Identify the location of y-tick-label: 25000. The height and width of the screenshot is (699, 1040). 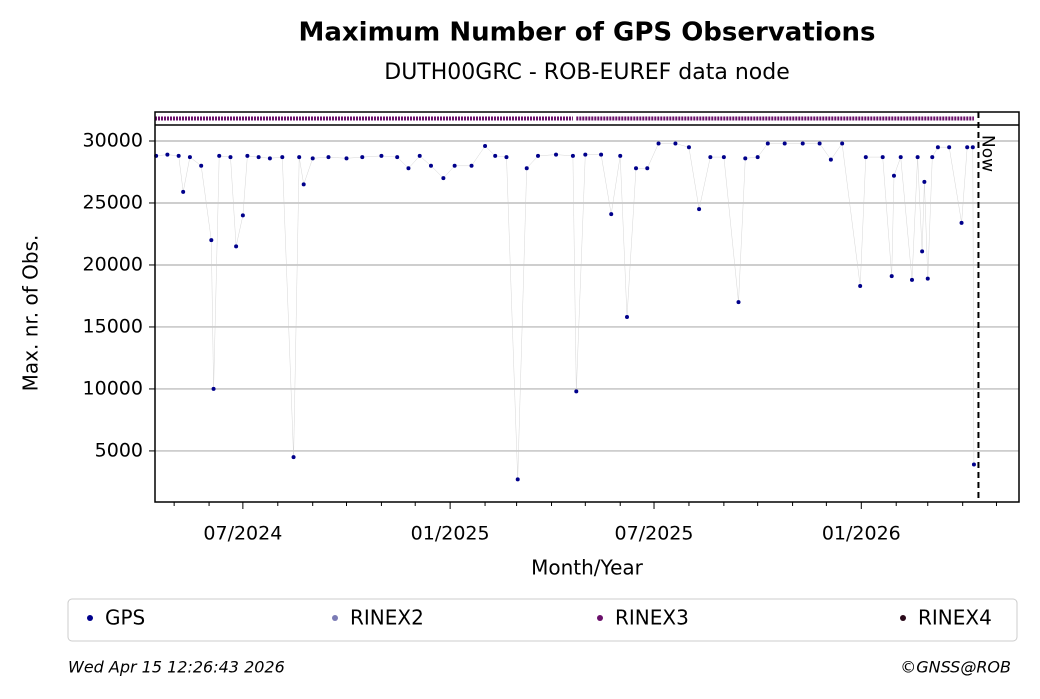
(113, 202).